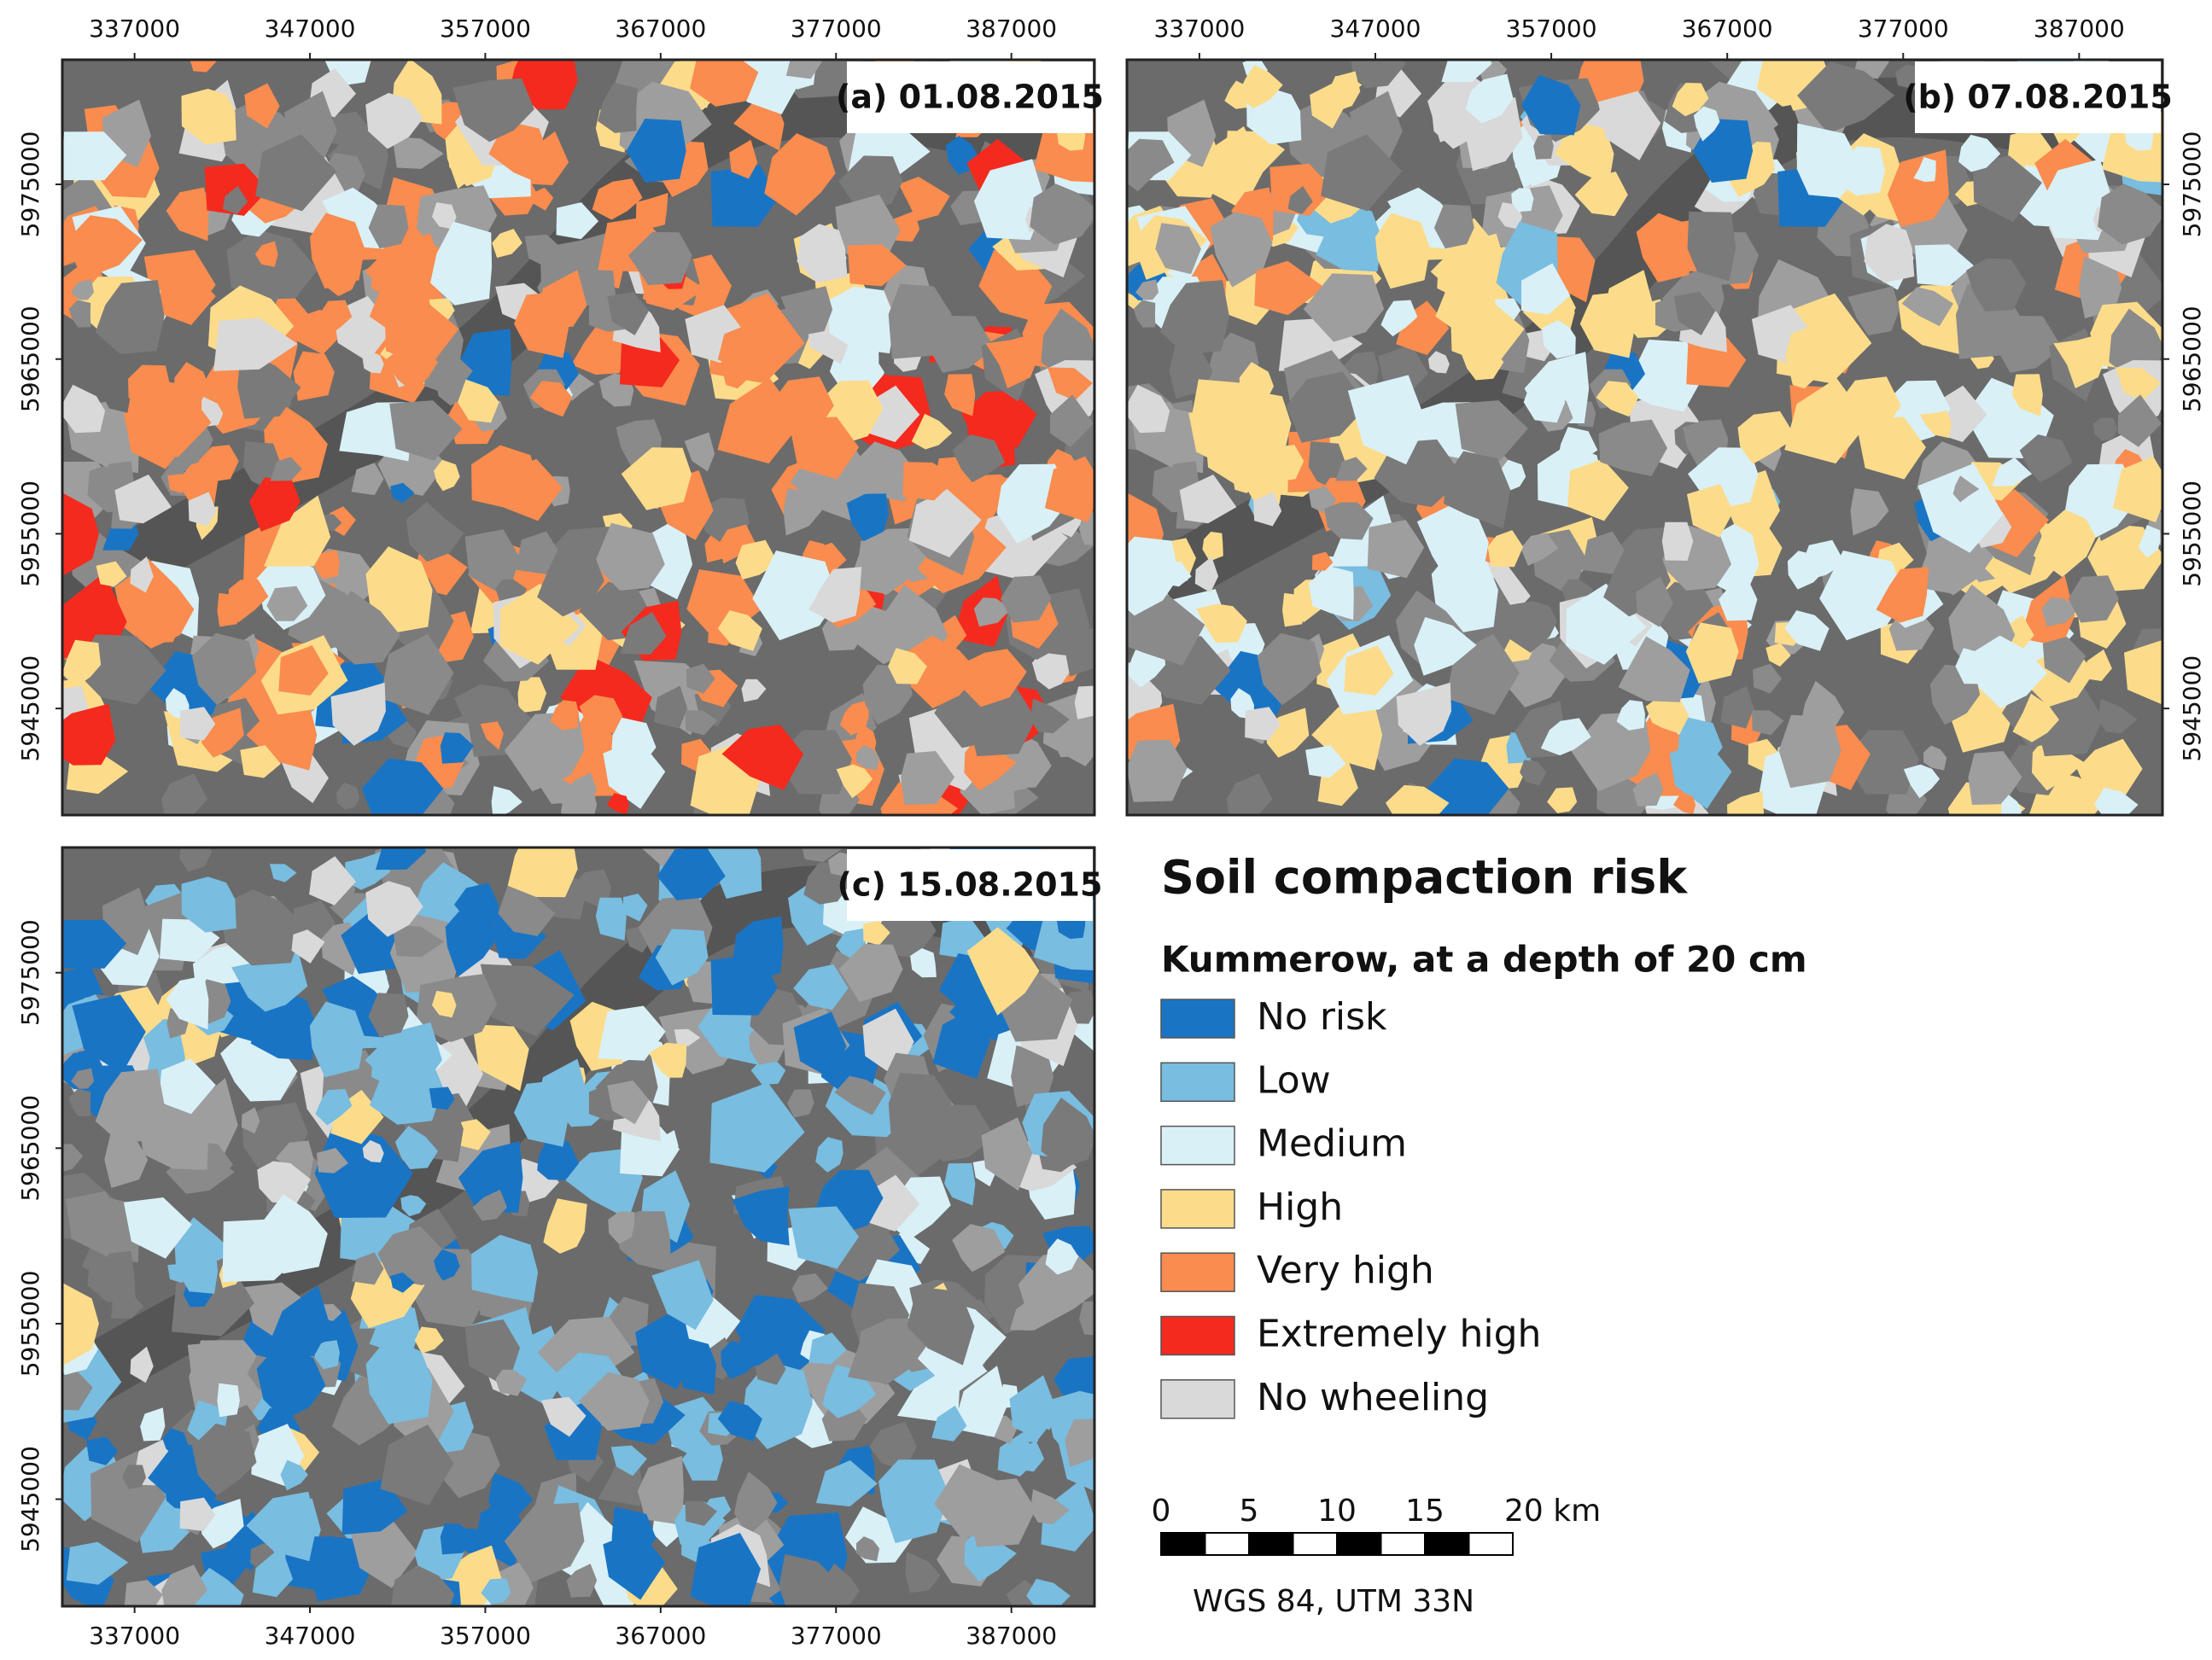 The image size is (2212, 1660). What do you see at coordinates (485, 1636) in the screenshot?
I see `x-tick-label: 357000` at bounding box center [485, 1636].